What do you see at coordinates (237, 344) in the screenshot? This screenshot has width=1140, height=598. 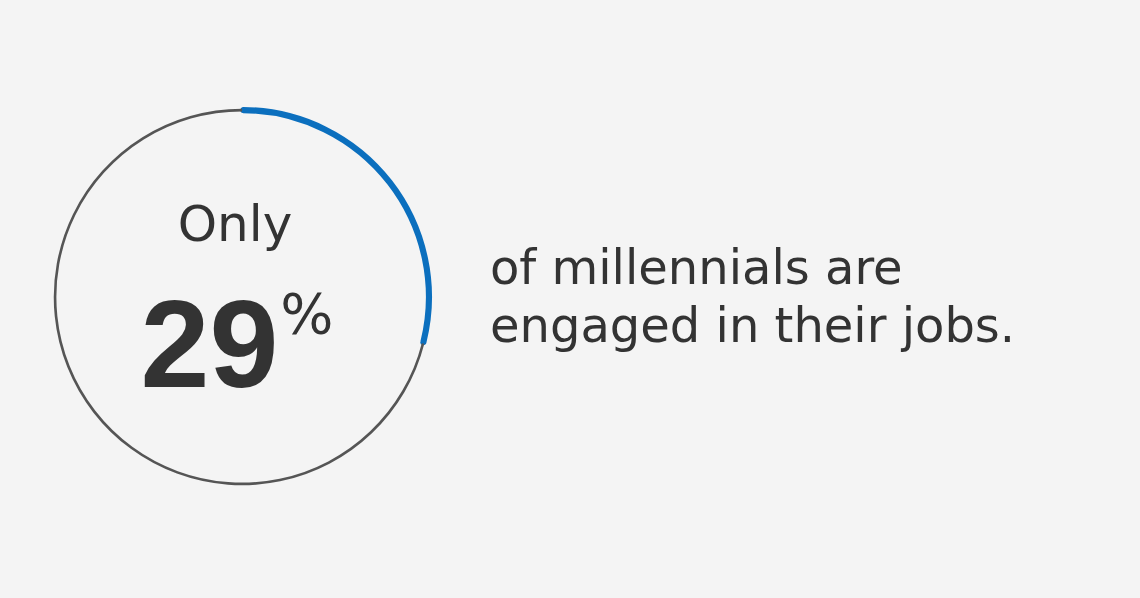 I see `text: 29%` at bounding box center [237, 344].